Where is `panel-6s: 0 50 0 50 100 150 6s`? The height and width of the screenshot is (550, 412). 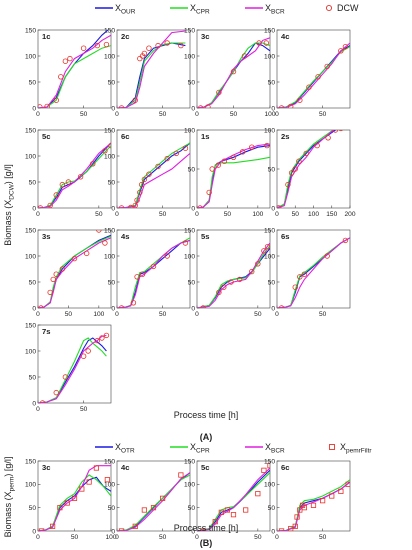 panel-6s: 0 50 0 50 100 150 6s is located at coordinates (307, 272).